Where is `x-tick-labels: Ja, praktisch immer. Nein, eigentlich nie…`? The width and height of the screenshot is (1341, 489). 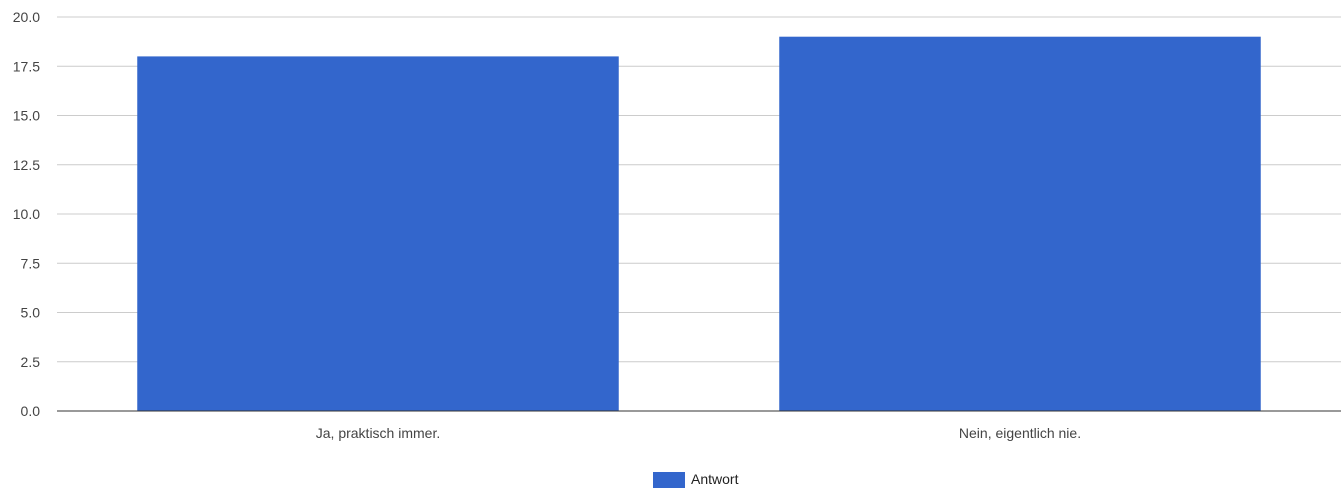
x-tick-labels: Ja, praktisch immer. Nein, eigentlich nie… is located at coordinates (698, 433).